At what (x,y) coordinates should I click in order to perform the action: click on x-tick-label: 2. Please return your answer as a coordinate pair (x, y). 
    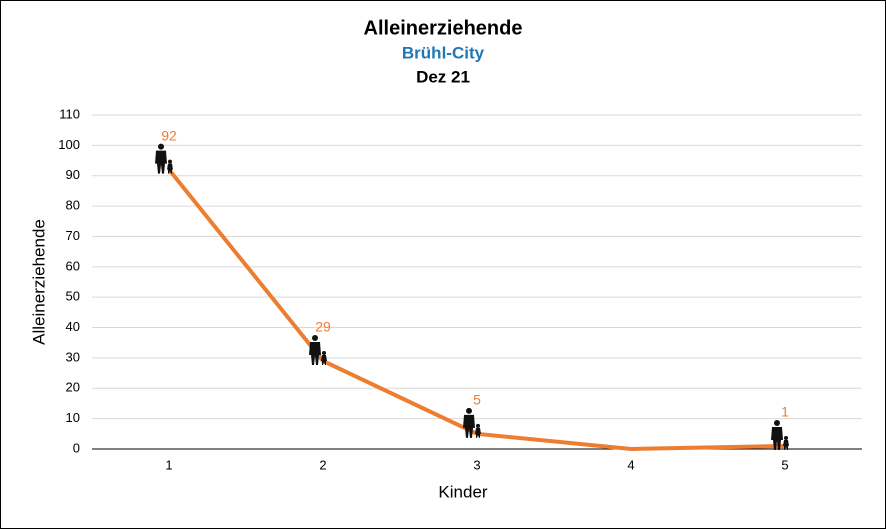
    Looking at the image, I should click on (322, 464).